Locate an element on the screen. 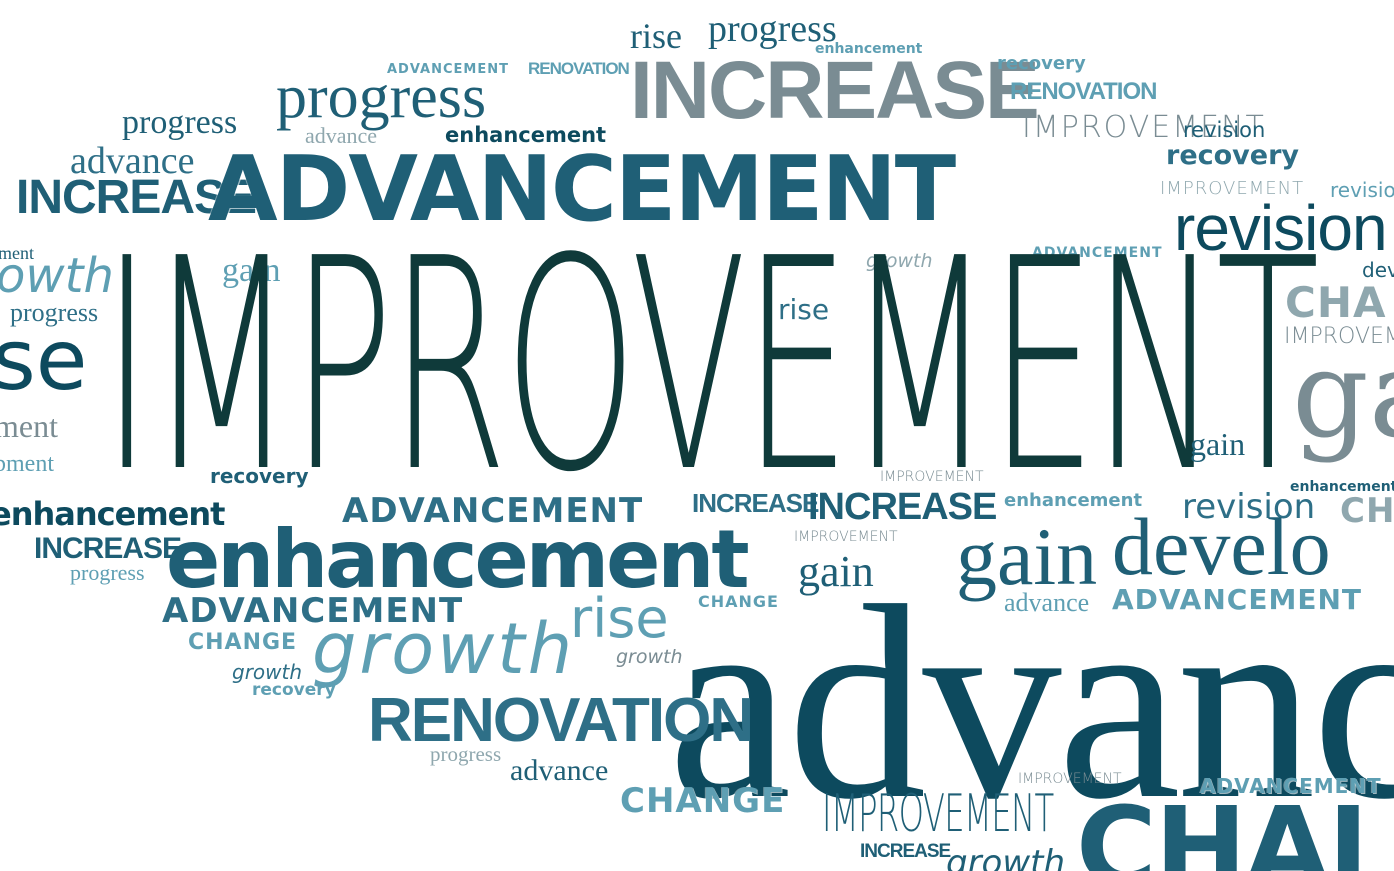 The height and width of the screenshot is (871, 1394). word-deve-fragment: deve is located at coordinates (1378, 270).